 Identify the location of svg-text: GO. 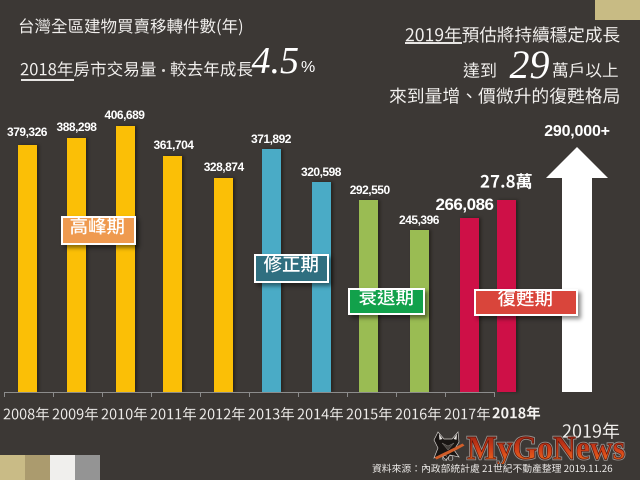
(448, 458).